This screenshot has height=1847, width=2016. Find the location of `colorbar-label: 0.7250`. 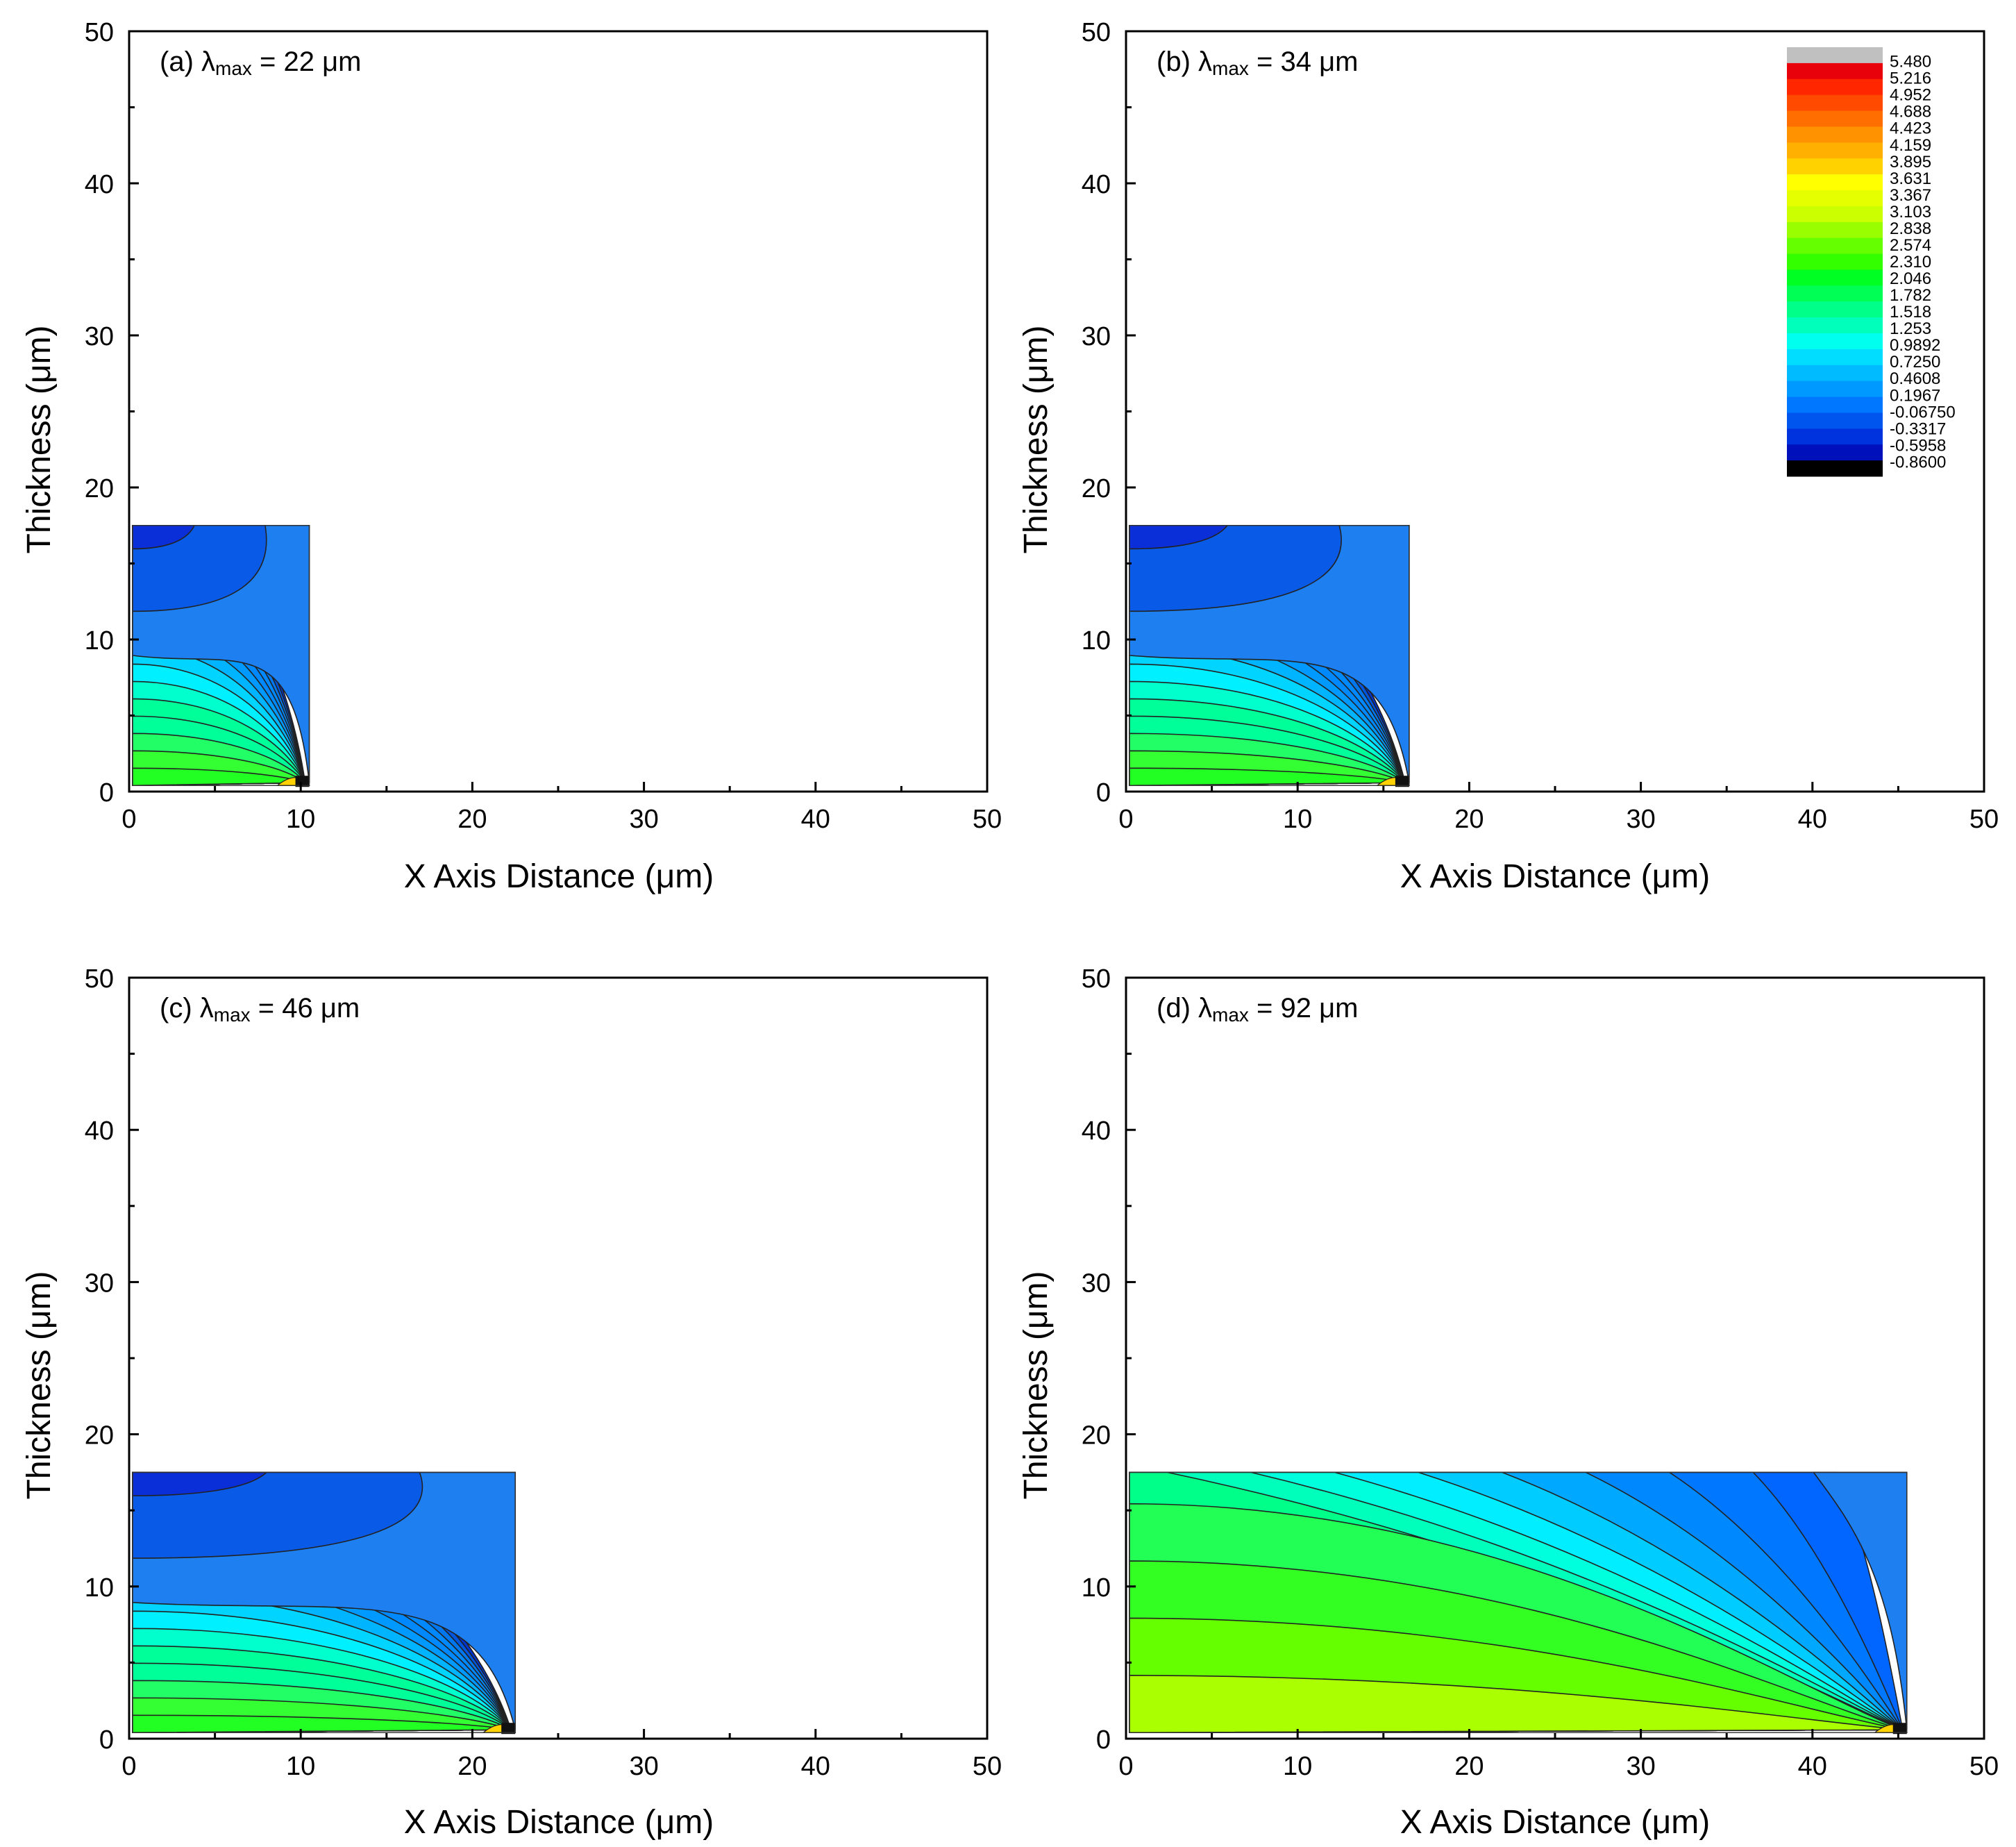

colorbar-label: 0.7250 is located at coordinates (1915, 362).